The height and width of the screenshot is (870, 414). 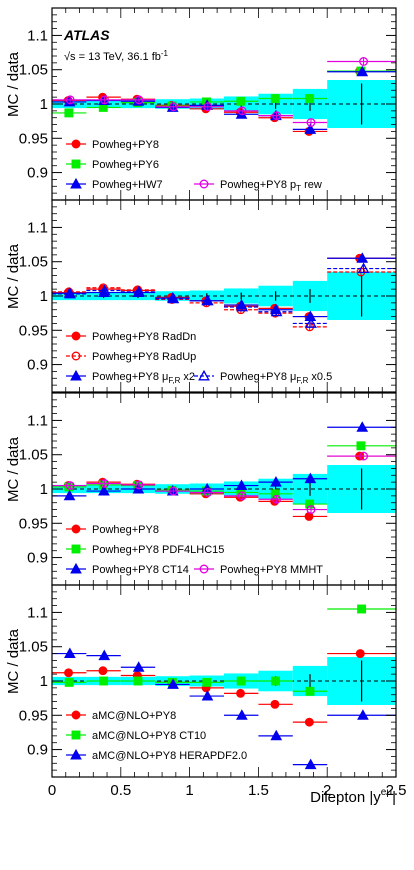 I want to click on x-axis-title: Dilepton |yeμ|, so click(x=353, y=796).